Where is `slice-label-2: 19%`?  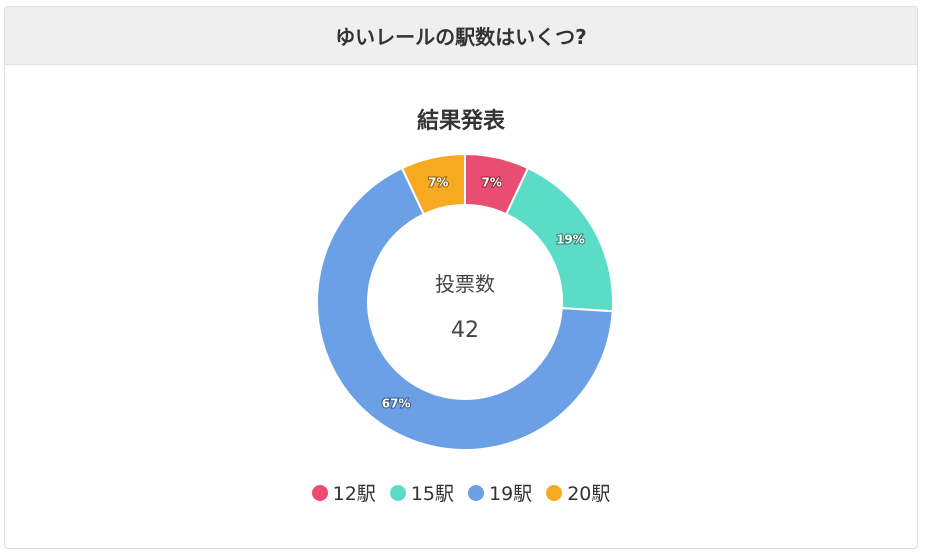 slice-label-2: 19% is located at coordinates (570, 240).